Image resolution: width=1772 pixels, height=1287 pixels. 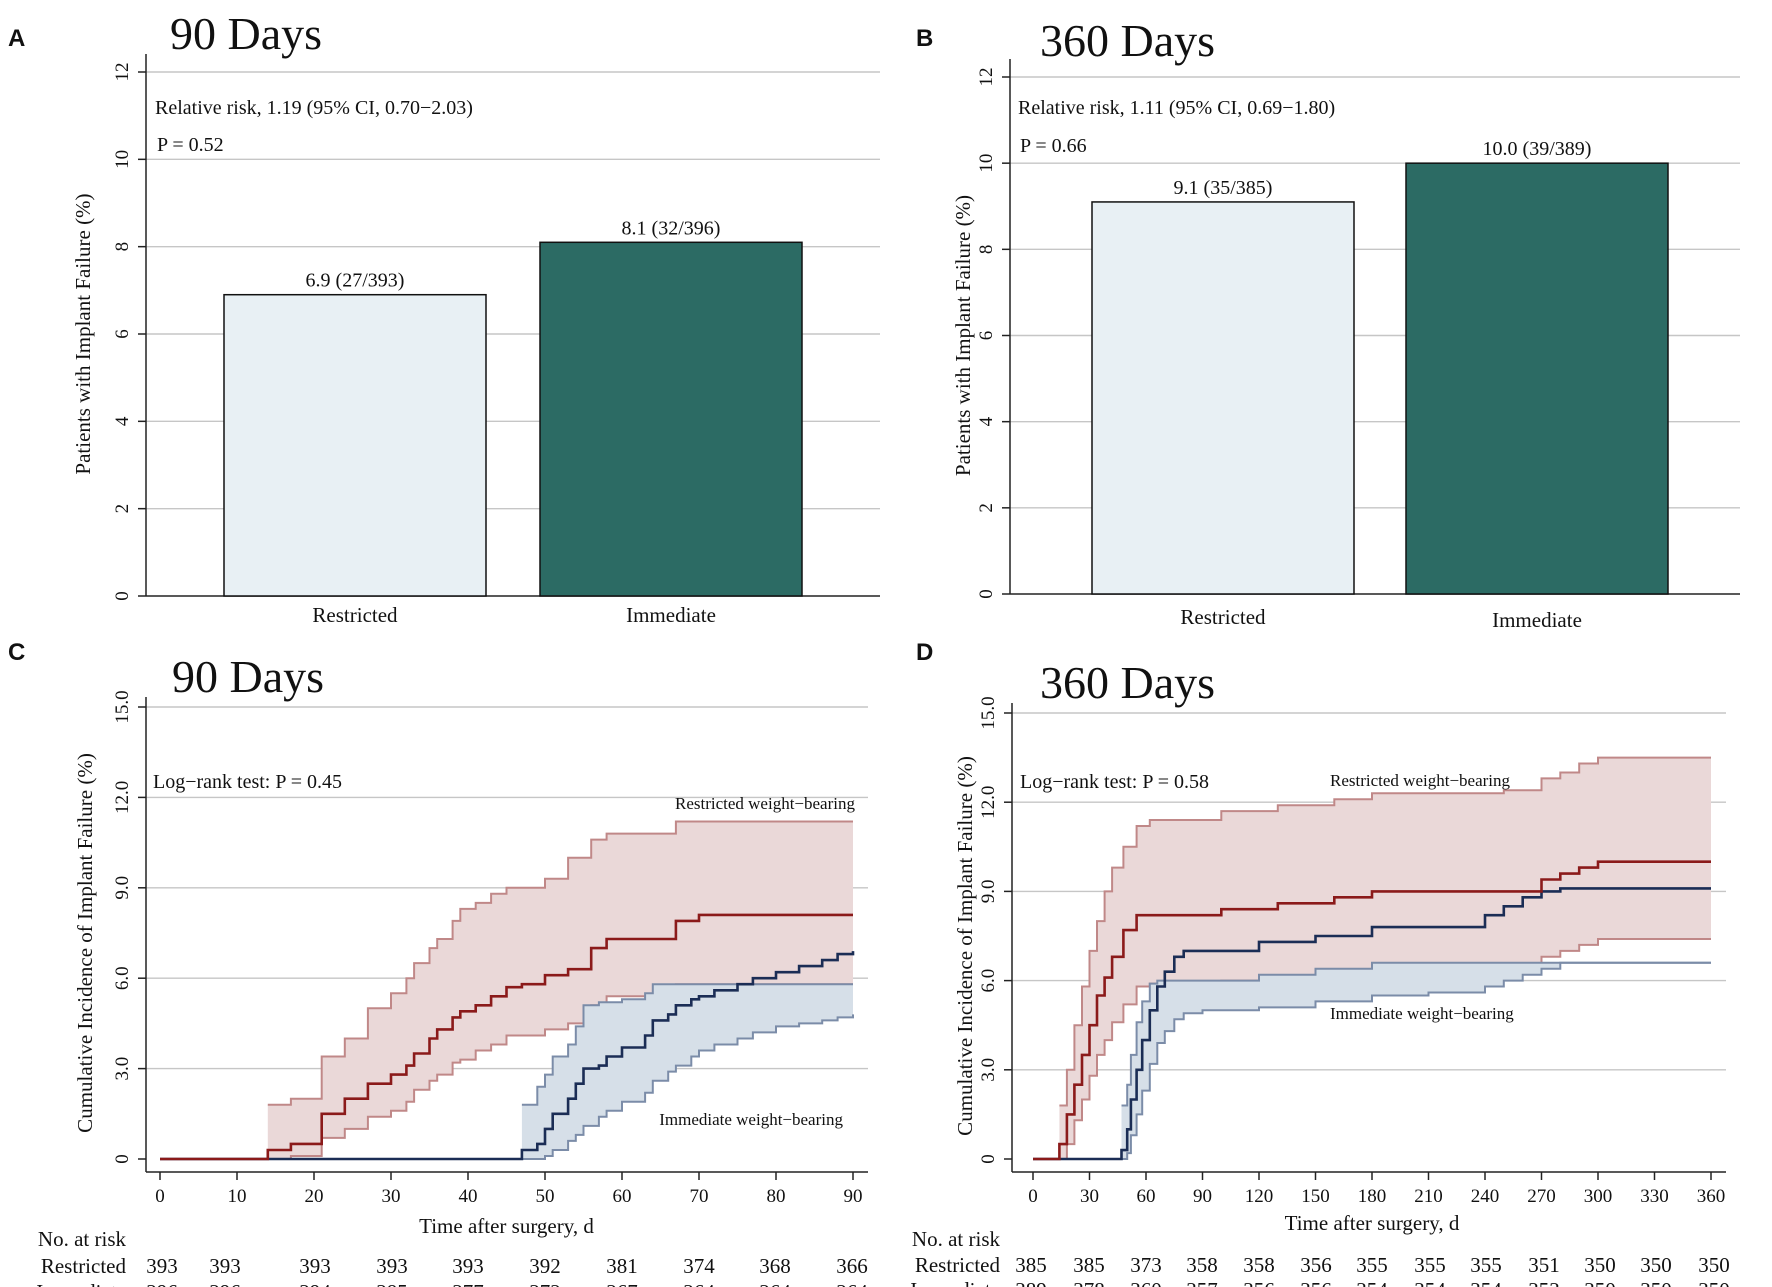 What do you see at coordinates (122, 72) in the screenshot?
I see `panel-a-y-tick-label: 12` at bounding box center [122, 72].